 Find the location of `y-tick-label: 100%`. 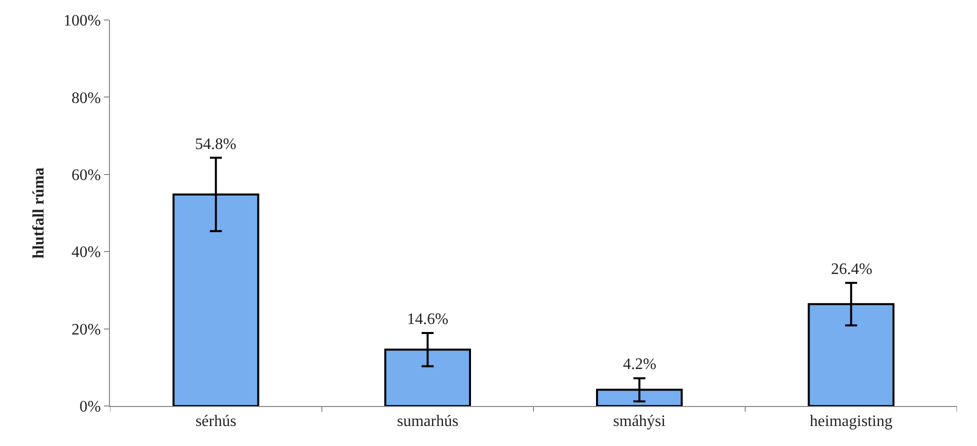

y-tick-label: 100% is located at coordinates (82, 21).